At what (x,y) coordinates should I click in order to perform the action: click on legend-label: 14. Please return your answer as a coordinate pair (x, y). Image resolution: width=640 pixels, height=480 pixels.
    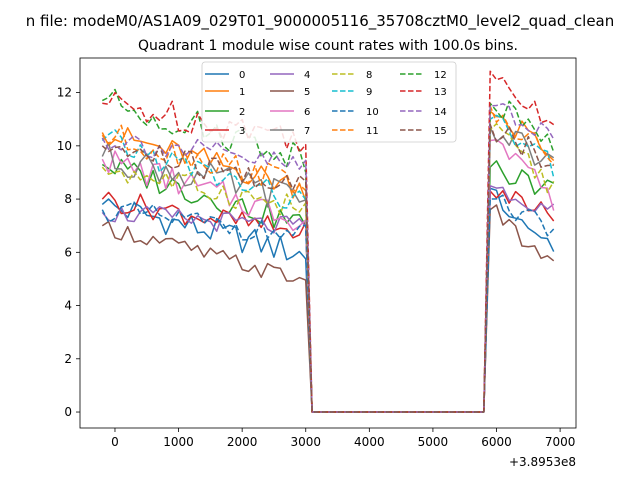
    Looking at the image, I should click on (440, 112).